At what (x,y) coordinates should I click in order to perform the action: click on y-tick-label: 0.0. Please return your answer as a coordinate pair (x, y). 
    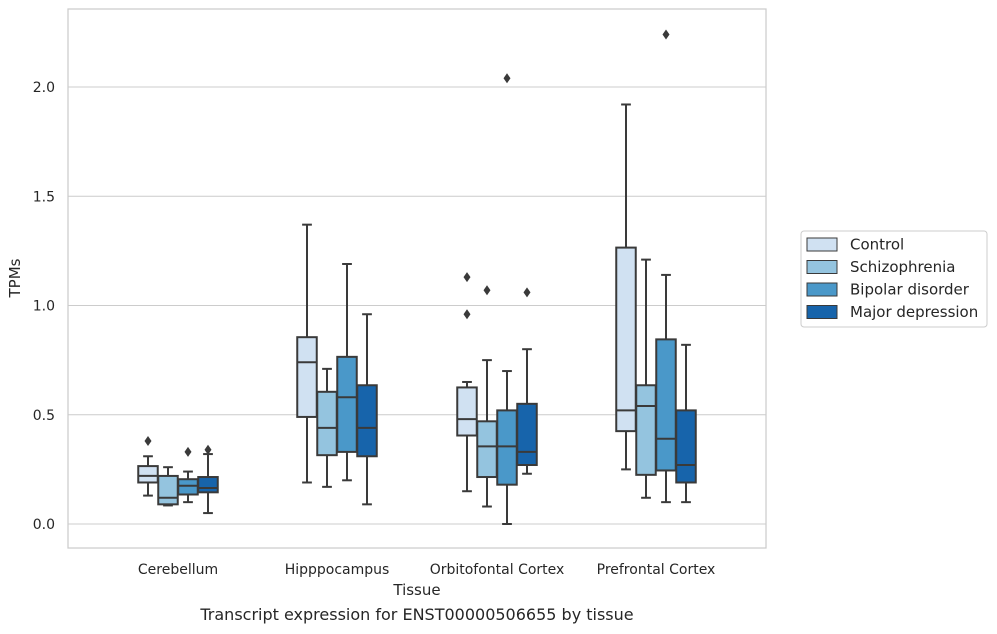
    Looking at the image, I should click on (44, 525).